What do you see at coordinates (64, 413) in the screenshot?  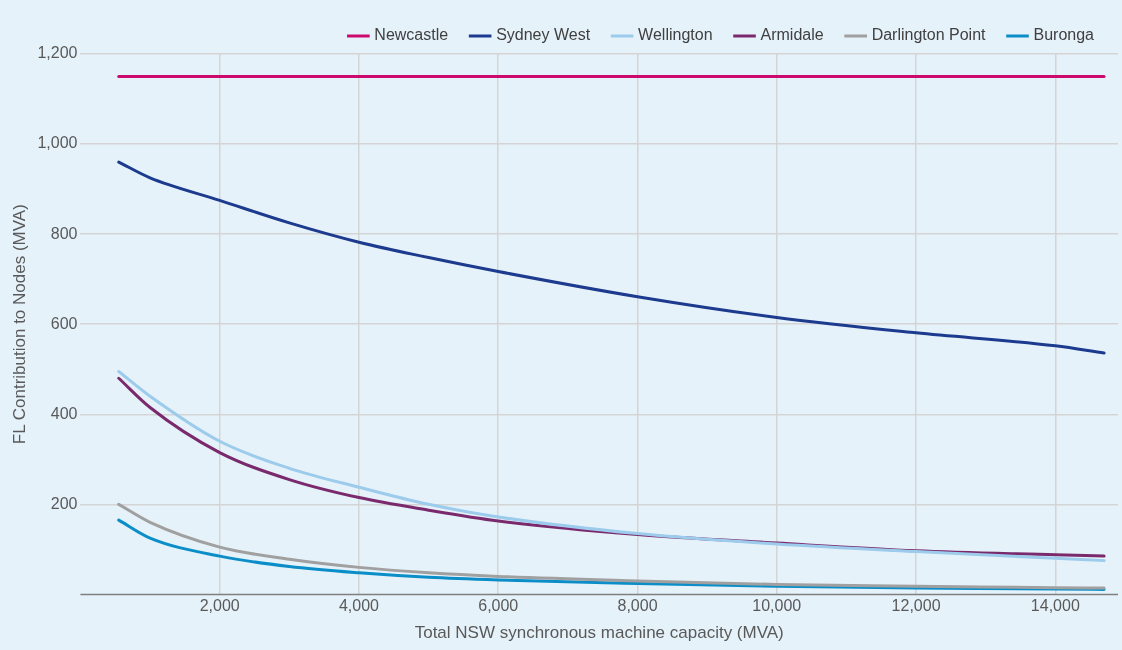 I see `y-tick-label: 400` at bounding box center [64, 413].